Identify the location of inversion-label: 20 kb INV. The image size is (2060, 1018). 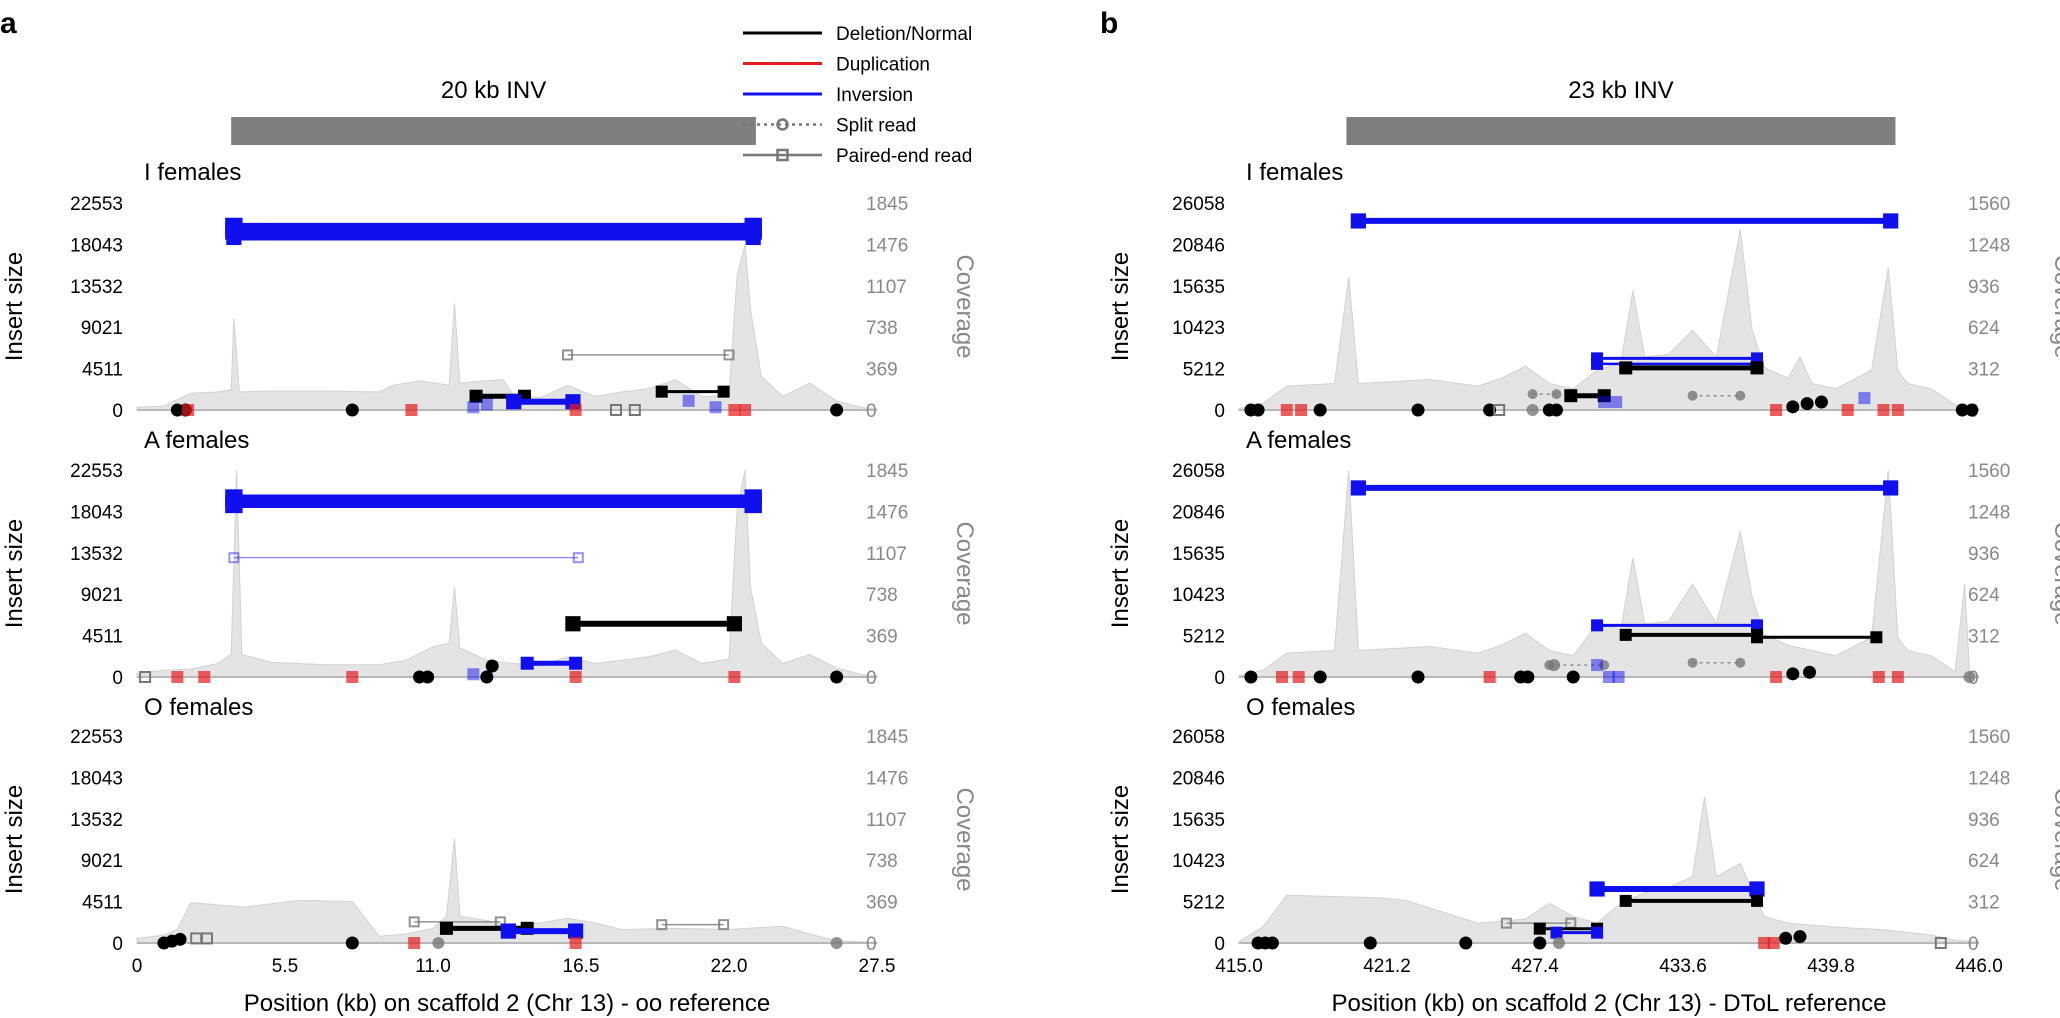
(493, 90).